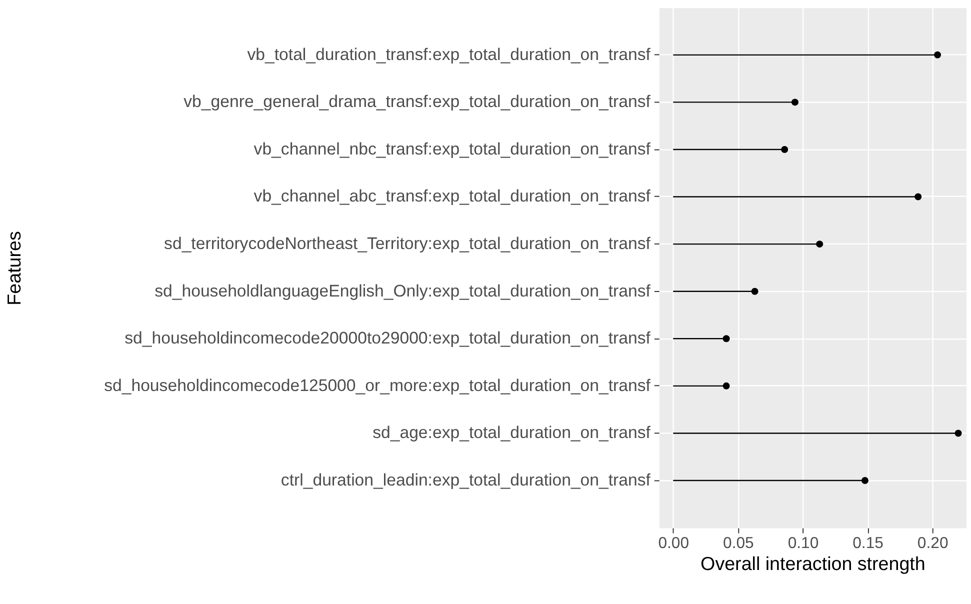 The image size is (971, 604). What do you see at coordinates (932, 543) in the screenshot?
I see `x-tick-label: 0.20` at bounding box center [932, 543].